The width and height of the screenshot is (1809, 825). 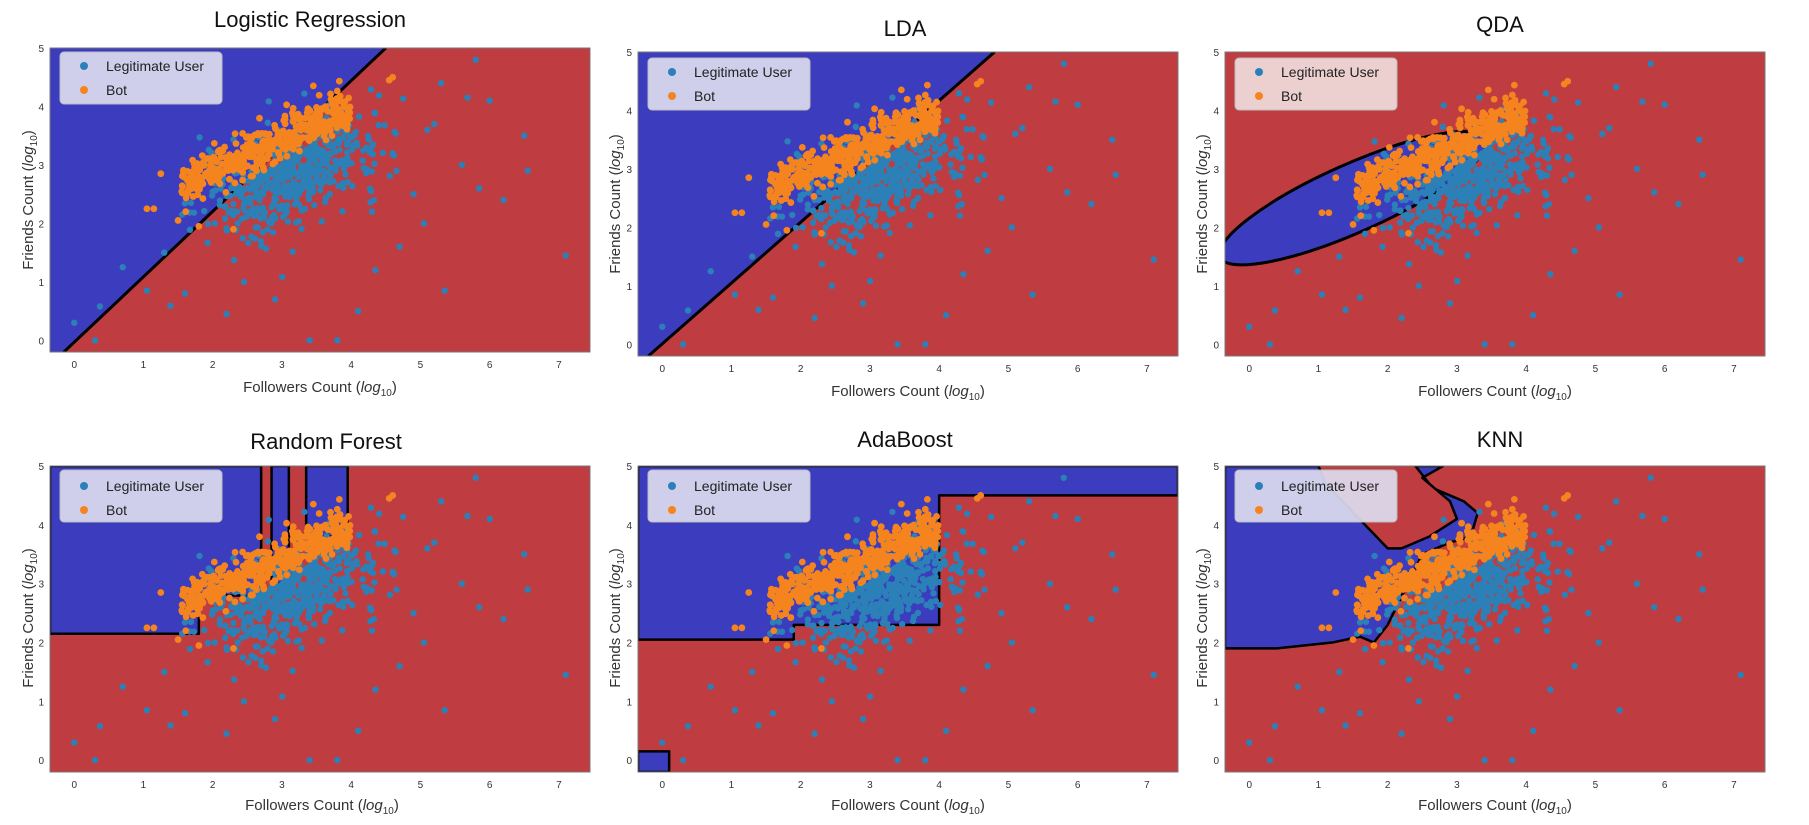 I want to click on panel-title: Logistic Regression, so click(x=310, y=19).